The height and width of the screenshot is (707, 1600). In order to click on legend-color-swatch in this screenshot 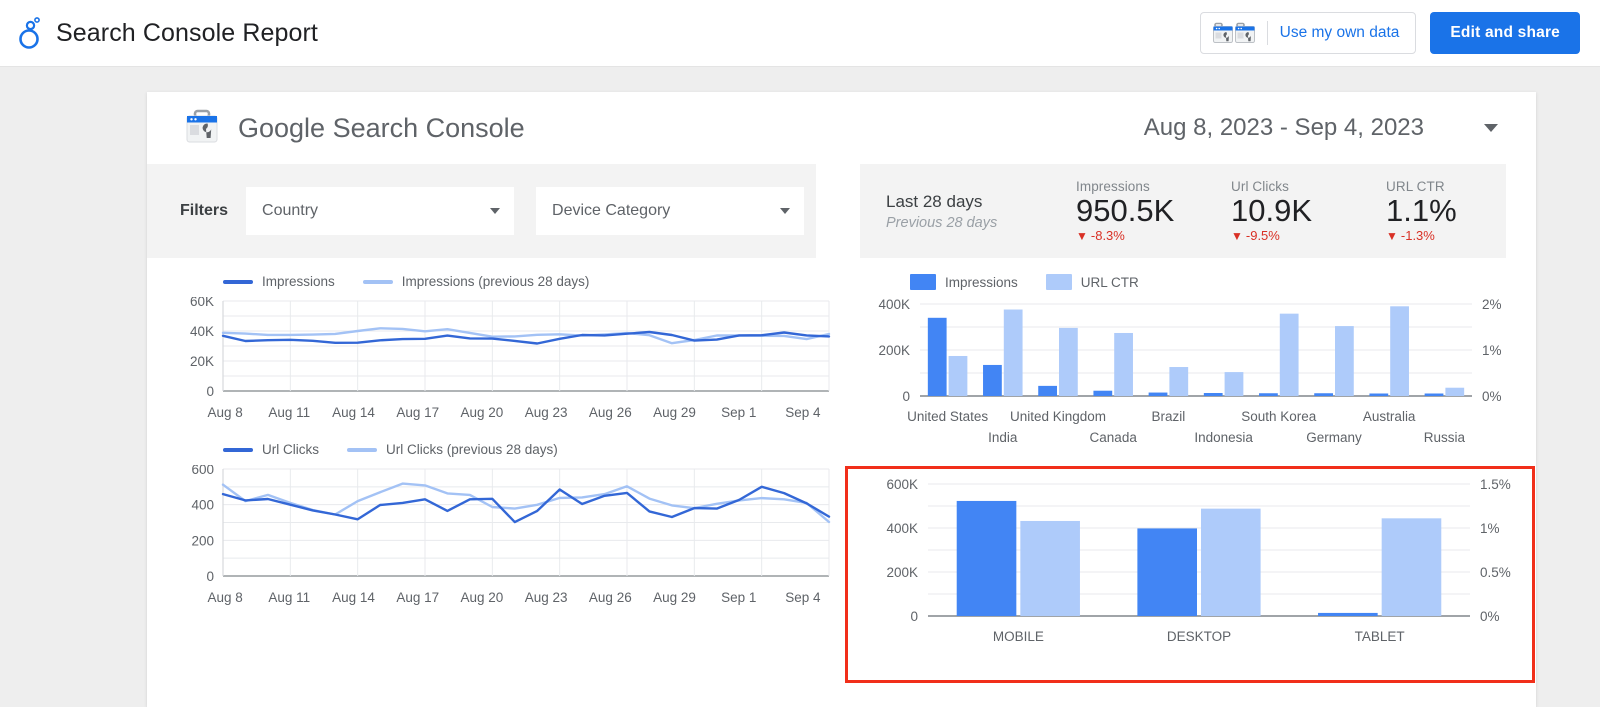, I will do `click(923, 282)`.